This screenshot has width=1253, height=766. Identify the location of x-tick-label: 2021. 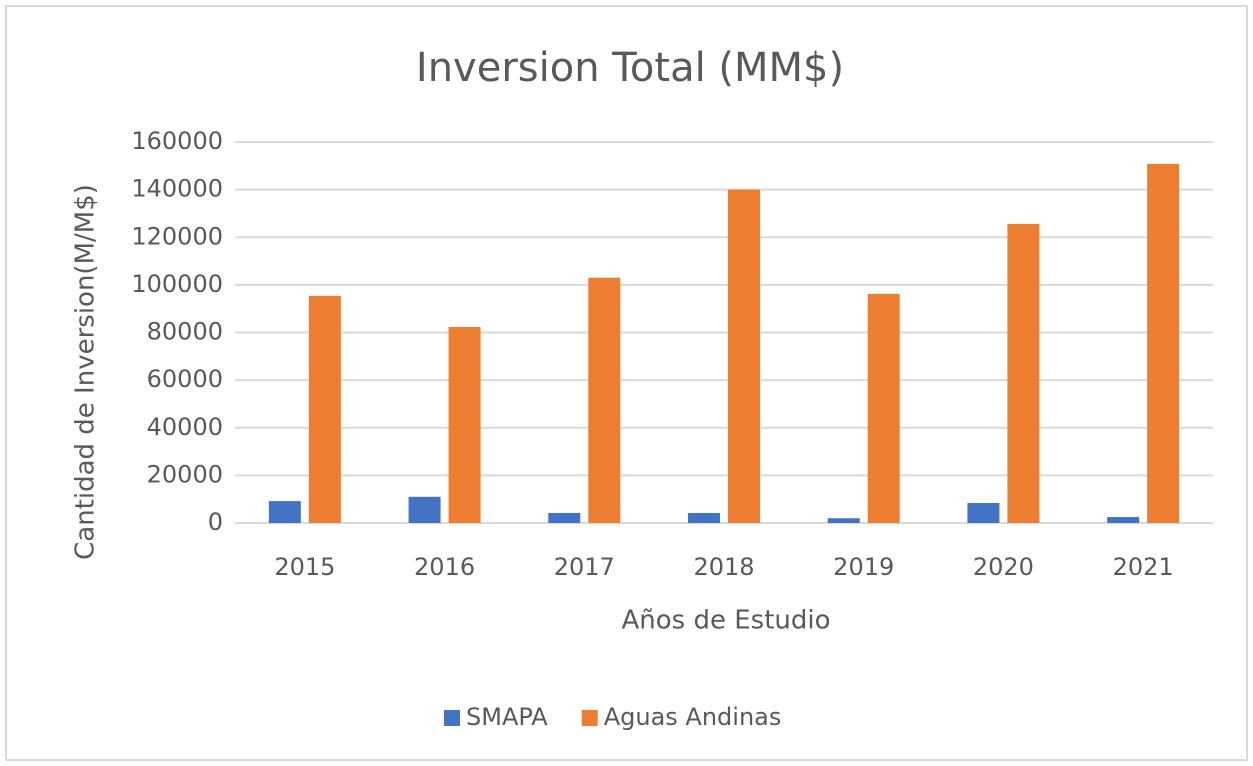
(1143, 567).